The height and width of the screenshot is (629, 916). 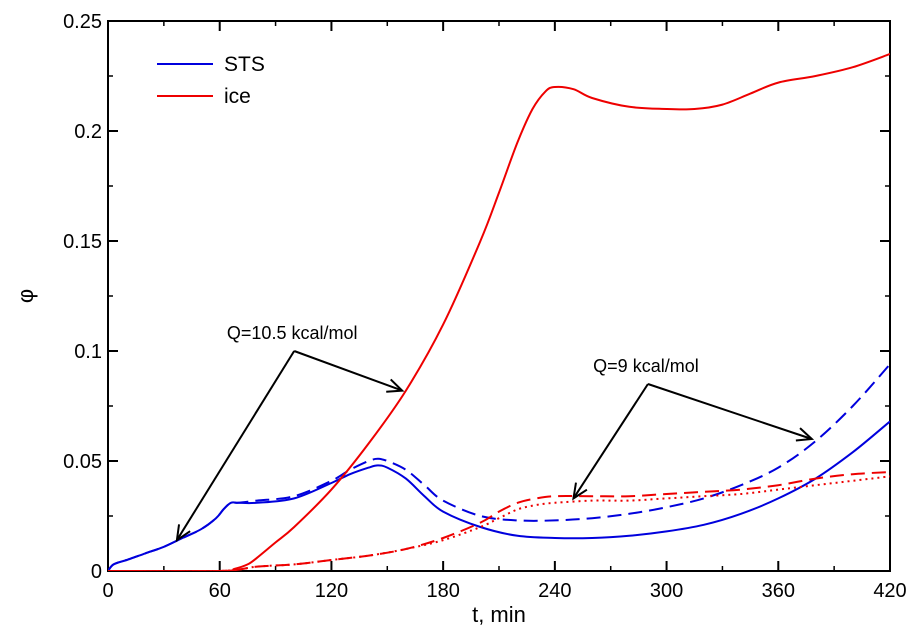 I want to click on y-axis-title: φ, so click(x=25, y=296).